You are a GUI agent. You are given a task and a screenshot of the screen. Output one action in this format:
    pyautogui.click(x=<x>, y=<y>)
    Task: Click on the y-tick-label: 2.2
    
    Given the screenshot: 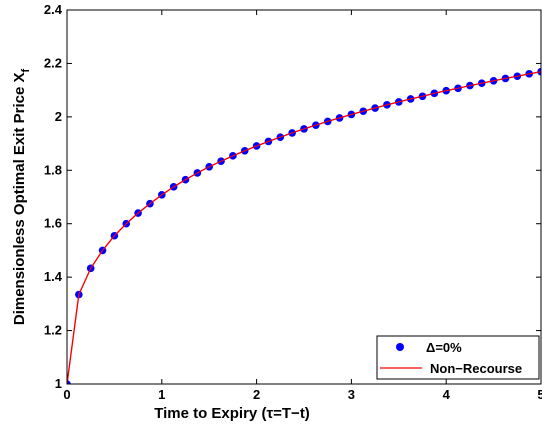 What is the action you would take?
    pyautogui.click(x=53, y=62)
    